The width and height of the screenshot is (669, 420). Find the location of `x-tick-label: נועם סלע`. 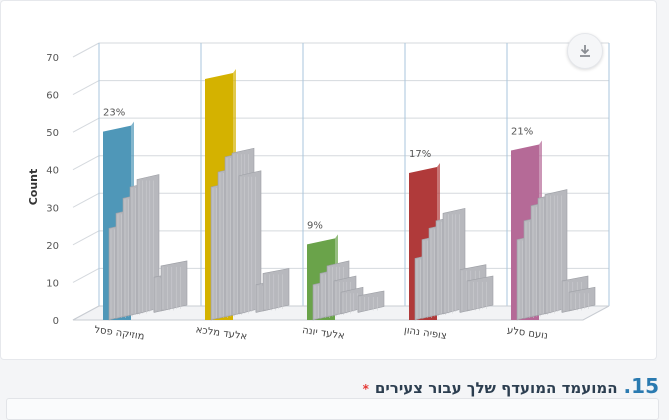

x-tick-label: נועם סלע is located at coordinates (527, 333).